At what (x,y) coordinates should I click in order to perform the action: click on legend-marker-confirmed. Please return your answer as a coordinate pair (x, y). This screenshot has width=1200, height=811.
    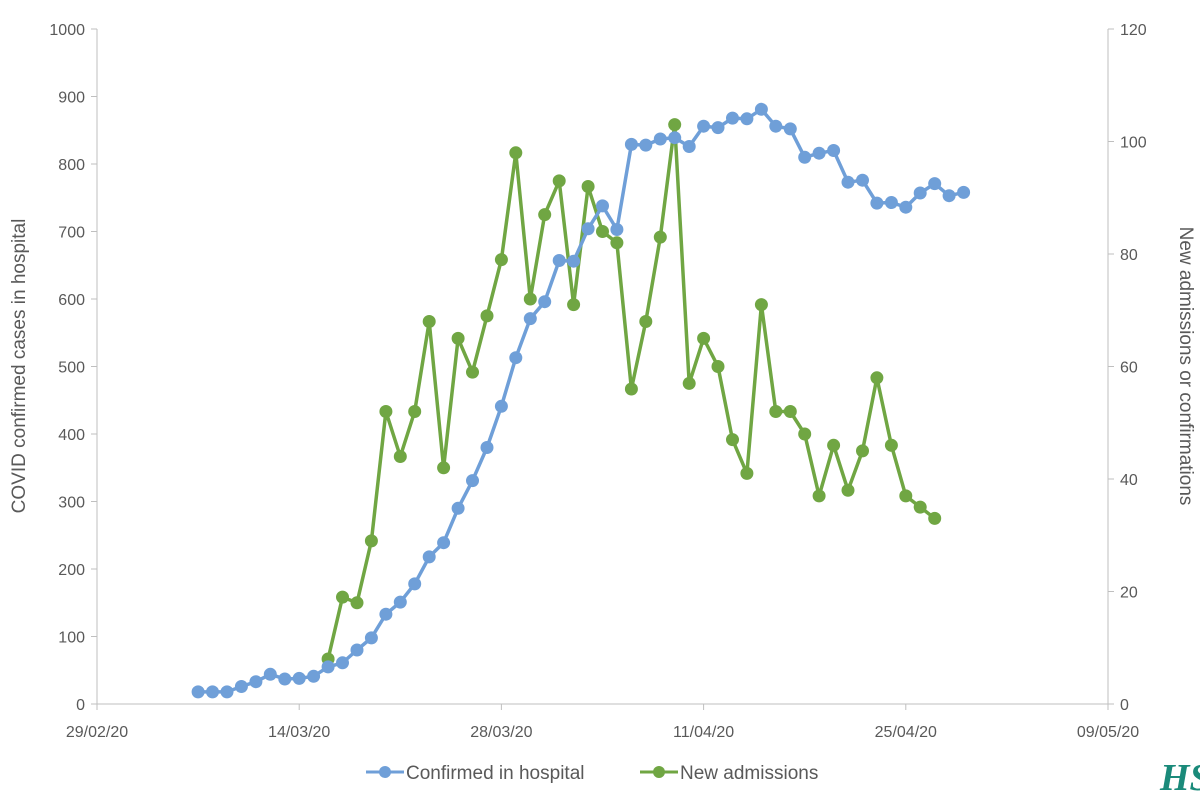
    Looking at the image, I should click on (385, 772).